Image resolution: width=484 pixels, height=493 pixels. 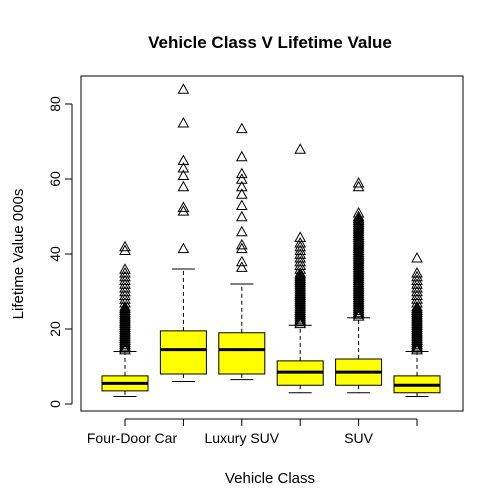 What do you see at coordinates (270, 42) in the screenshot?
I see `chart-title: Vehicle Class V Lifetime Value` at bounding box center [270, 42].